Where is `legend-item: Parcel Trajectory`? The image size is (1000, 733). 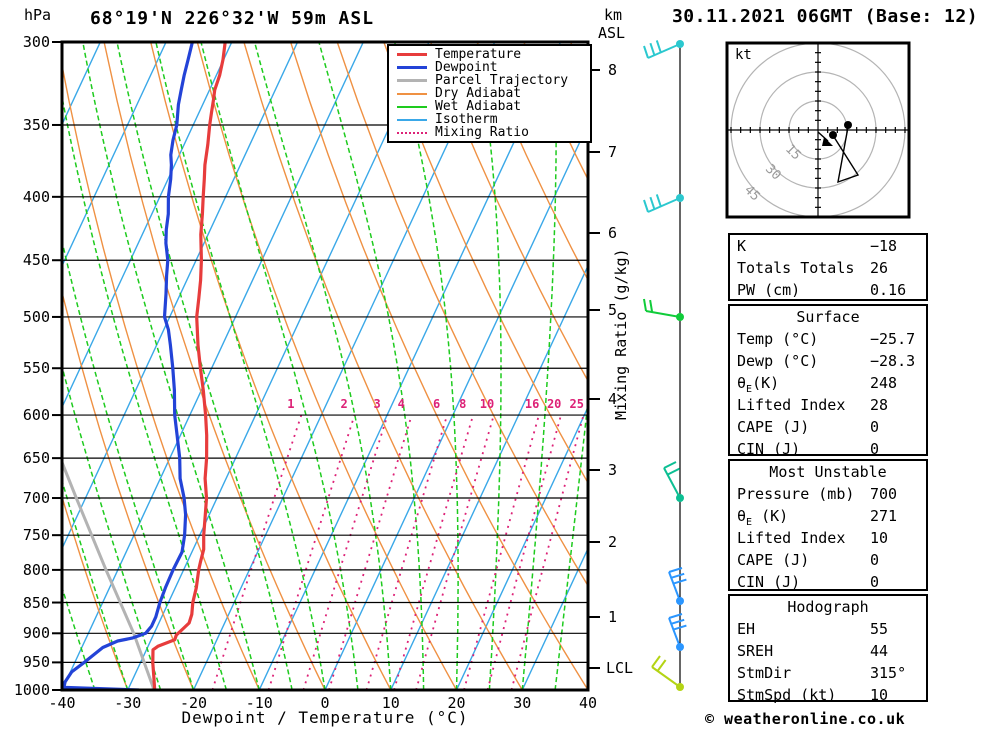 legend-item: Parcel Trajectory is located at coordinates (489, 80).